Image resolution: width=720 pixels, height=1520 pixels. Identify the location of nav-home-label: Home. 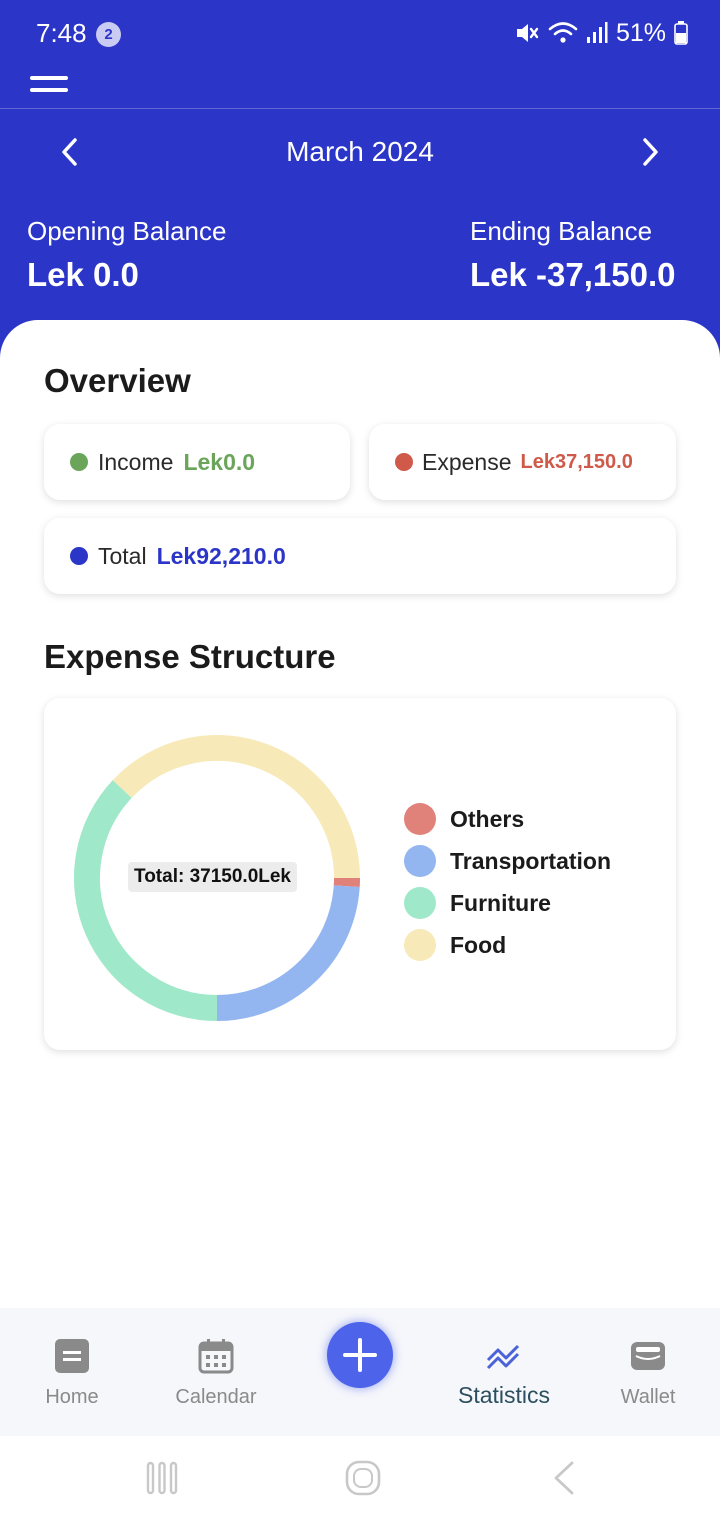
(72, 1397).